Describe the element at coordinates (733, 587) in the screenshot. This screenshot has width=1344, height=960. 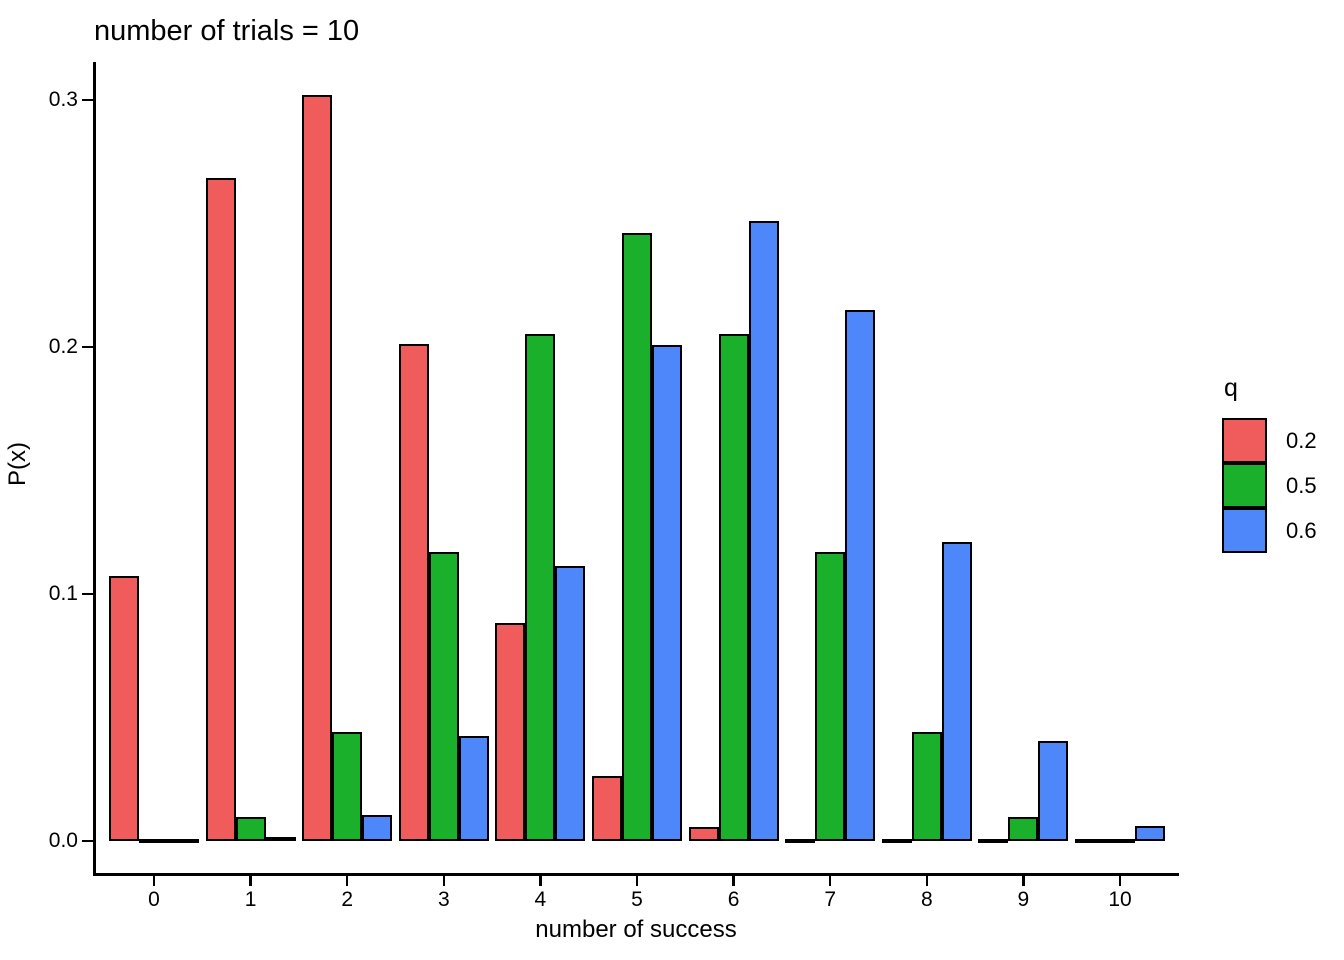
I see `bar-x6-q0.5` at that location.